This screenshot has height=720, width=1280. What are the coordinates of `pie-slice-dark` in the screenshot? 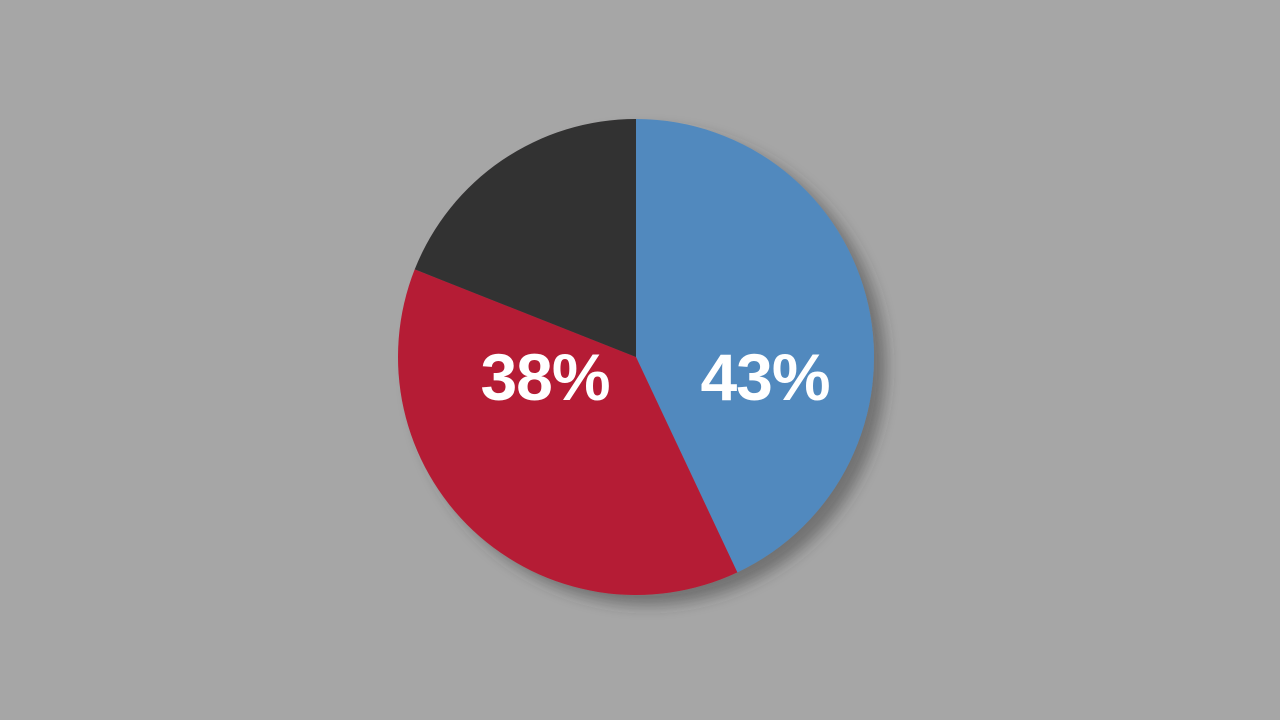 It's located at (525, 238).